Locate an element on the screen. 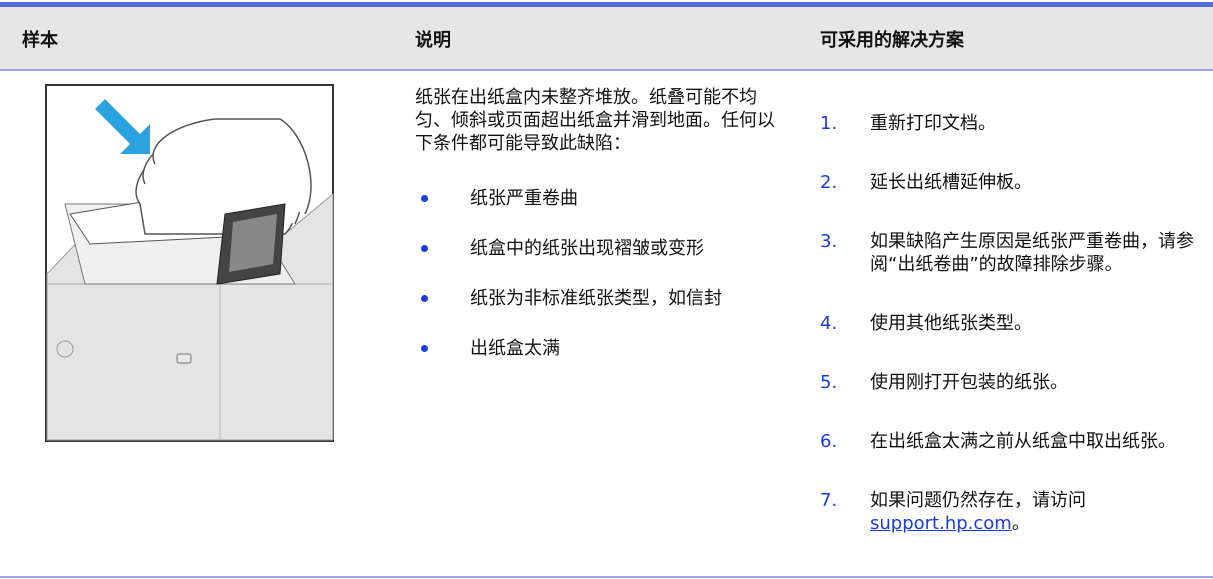  item-text: 重新打印文档。 is located at coordinates (933, 123).